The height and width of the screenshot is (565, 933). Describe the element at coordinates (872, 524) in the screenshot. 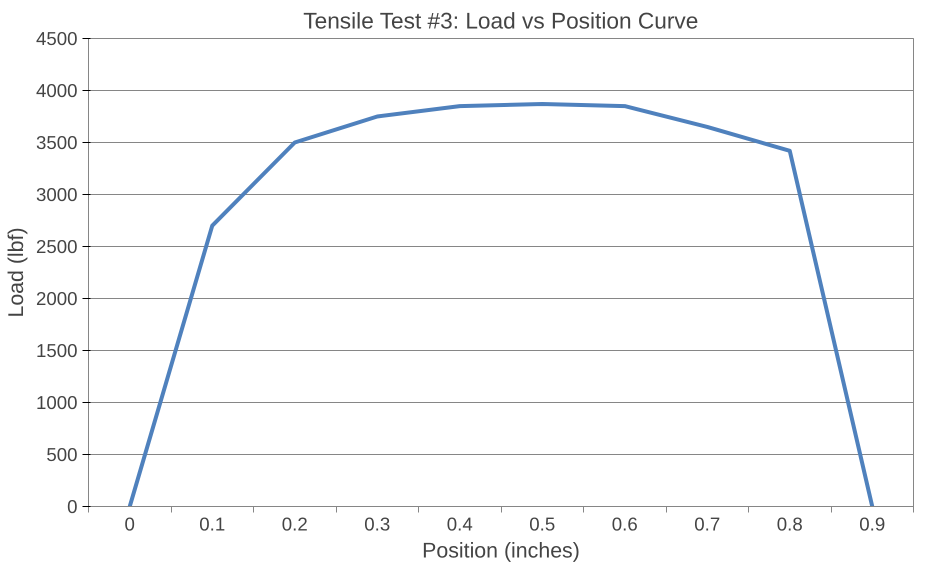

I see `x-tick-label: 0.9` at that location.